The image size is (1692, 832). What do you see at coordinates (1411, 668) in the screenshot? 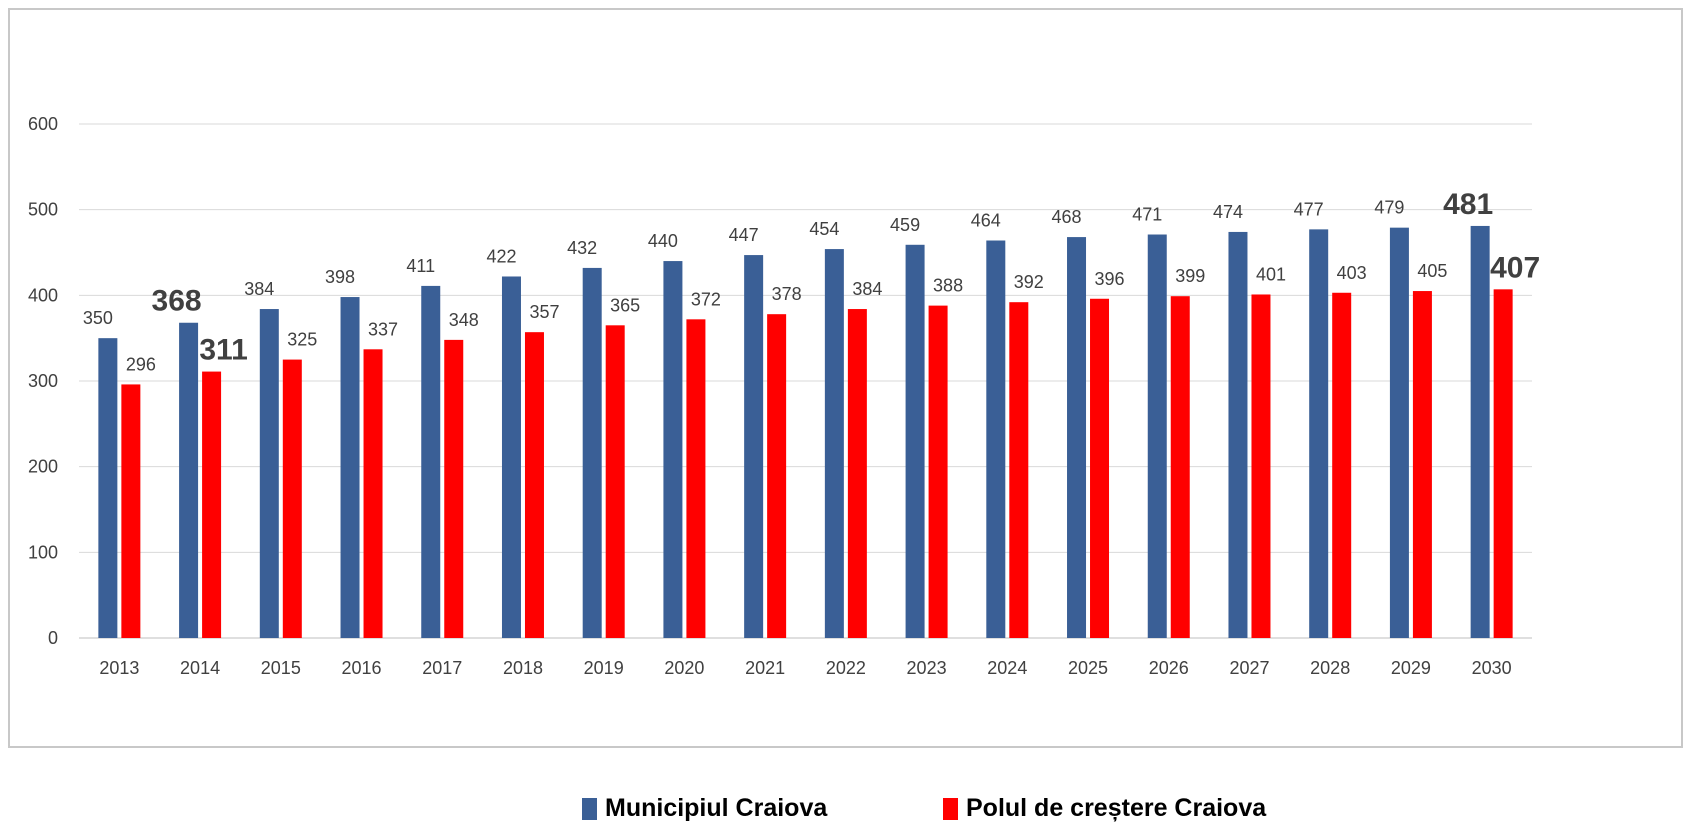
I see `x-tick-label: 2029` at bounding box center [1411, 668].